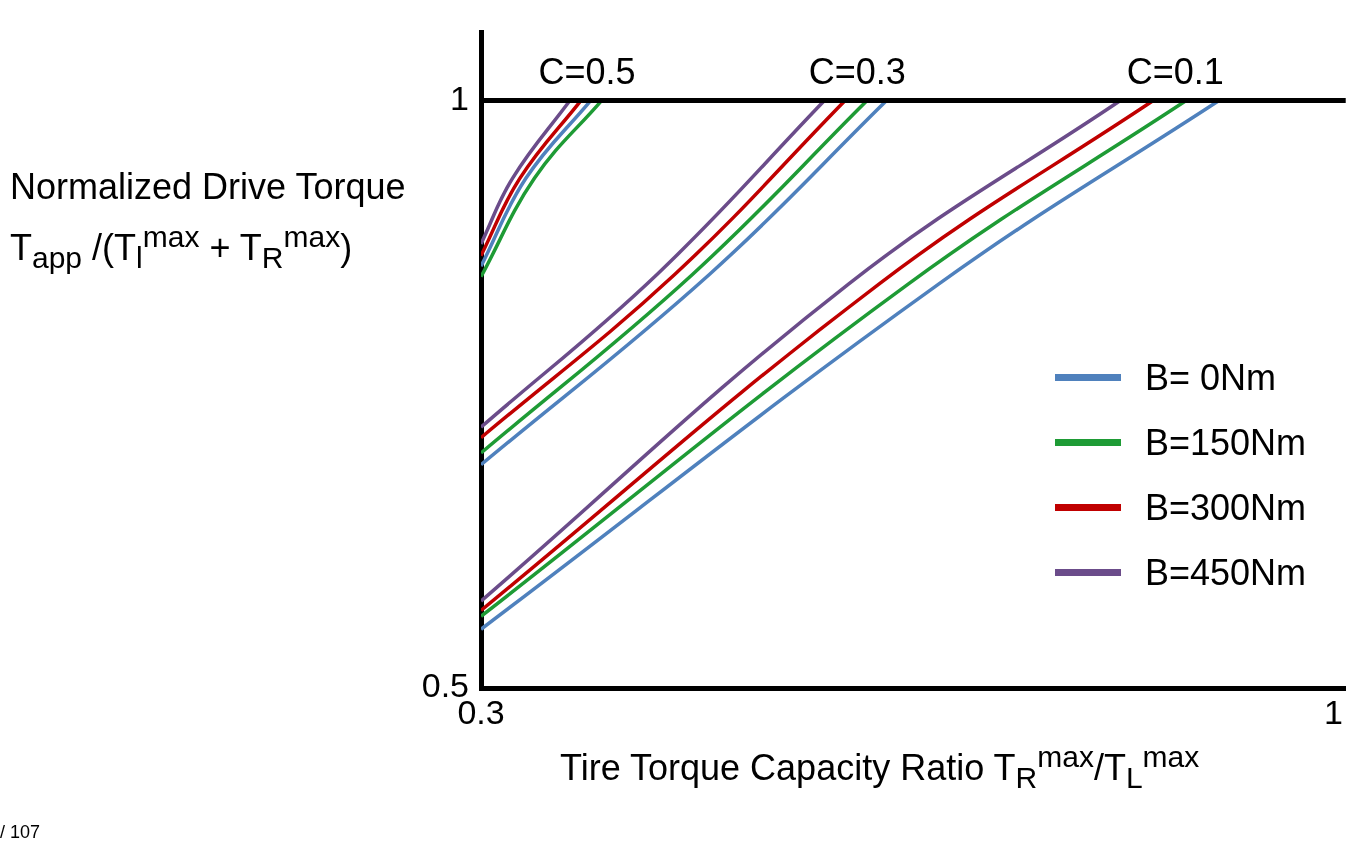  Describe the element at coordinates (857, 71) in the screenshot. I see `annotation: C=0.3` at that location.